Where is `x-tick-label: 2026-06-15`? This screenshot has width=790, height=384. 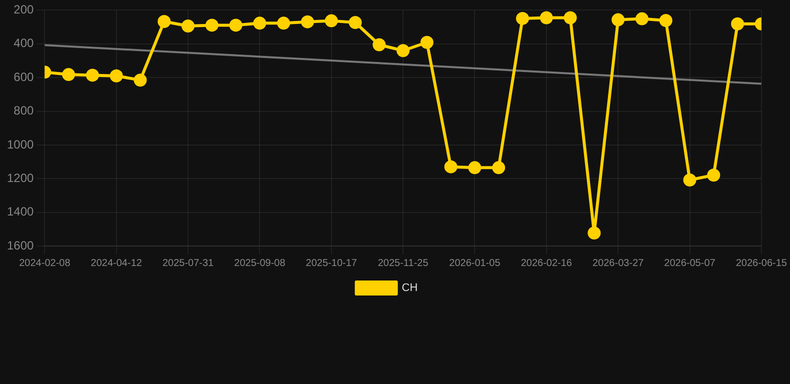
x-tick-label: 2026-06-15 is located at coordinates (762, 263).